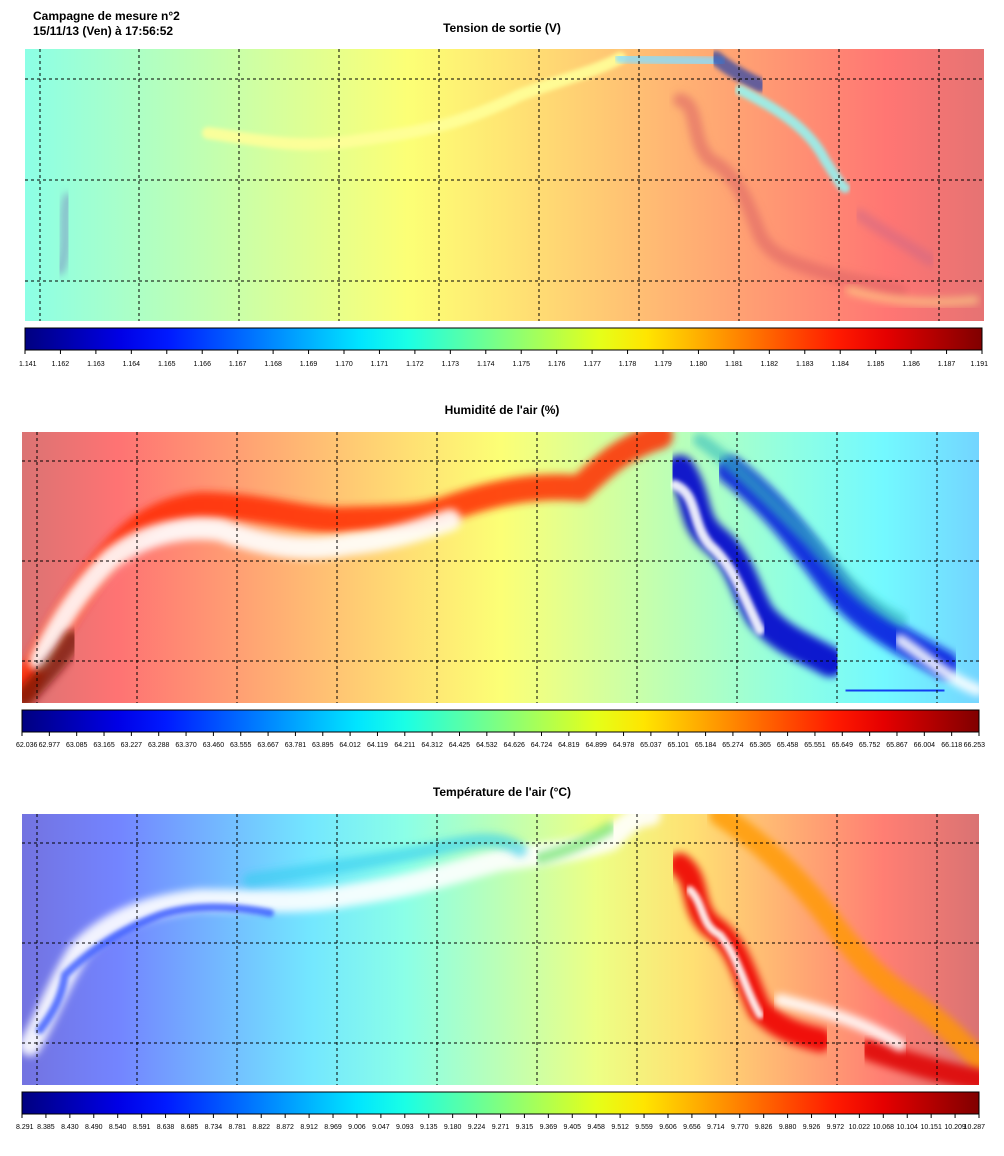 The height and width of the screenshot is (1156, 1004). I want to click on scale-tick-label: 10.151, so click(931, 1127).